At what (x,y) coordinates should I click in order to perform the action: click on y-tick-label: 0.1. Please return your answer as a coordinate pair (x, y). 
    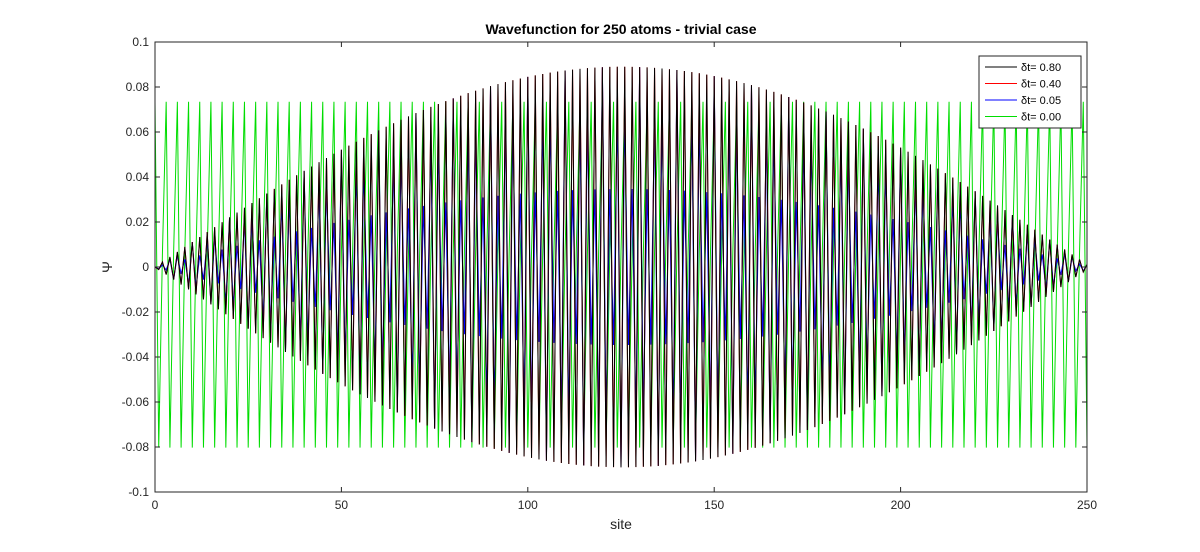
    Looking at the image, I should click on (140, 42).